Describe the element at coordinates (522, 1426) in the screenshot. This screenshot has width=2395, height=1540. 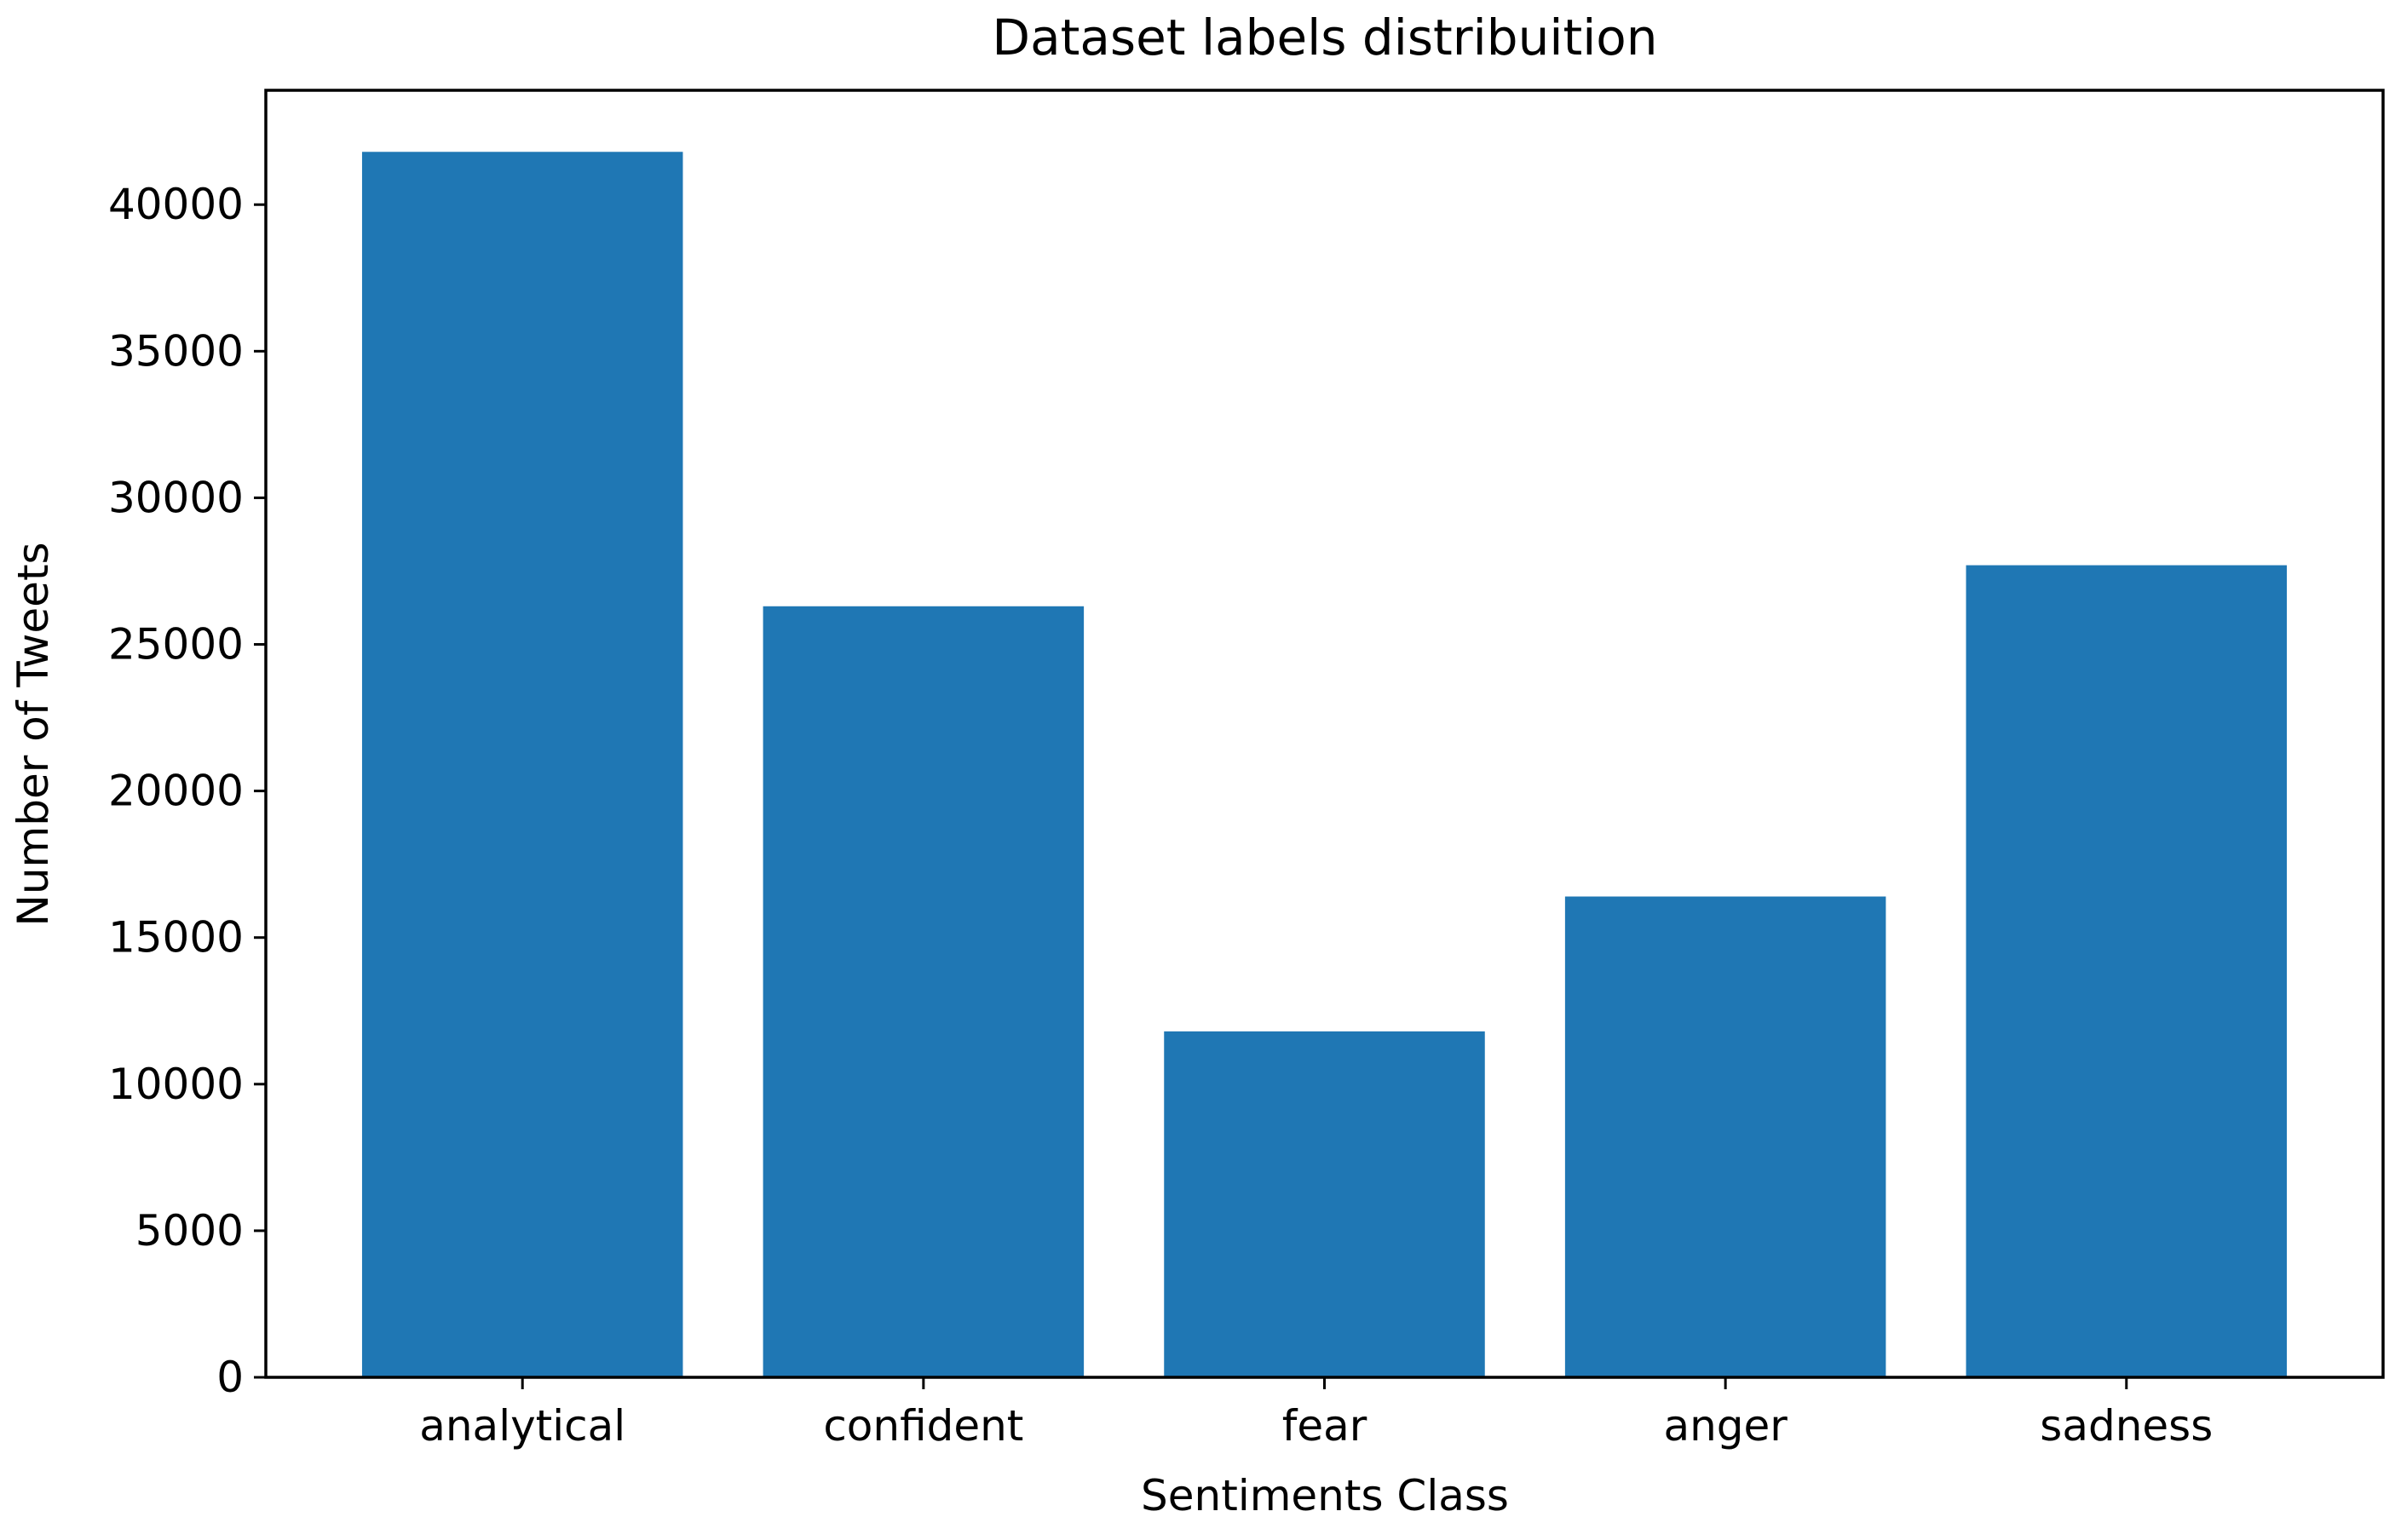
I see `x-tick-label-analytical: analytical` at that location.